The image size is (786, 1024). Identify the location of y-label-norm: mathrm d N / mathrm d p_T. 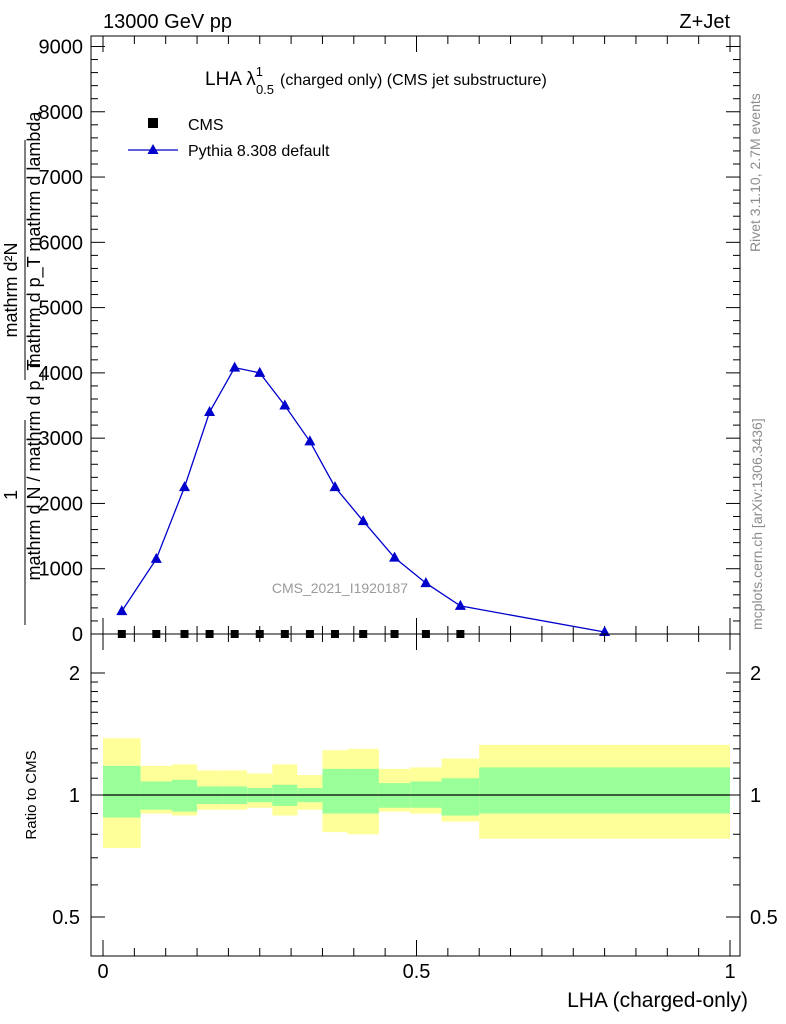
(34, 469).